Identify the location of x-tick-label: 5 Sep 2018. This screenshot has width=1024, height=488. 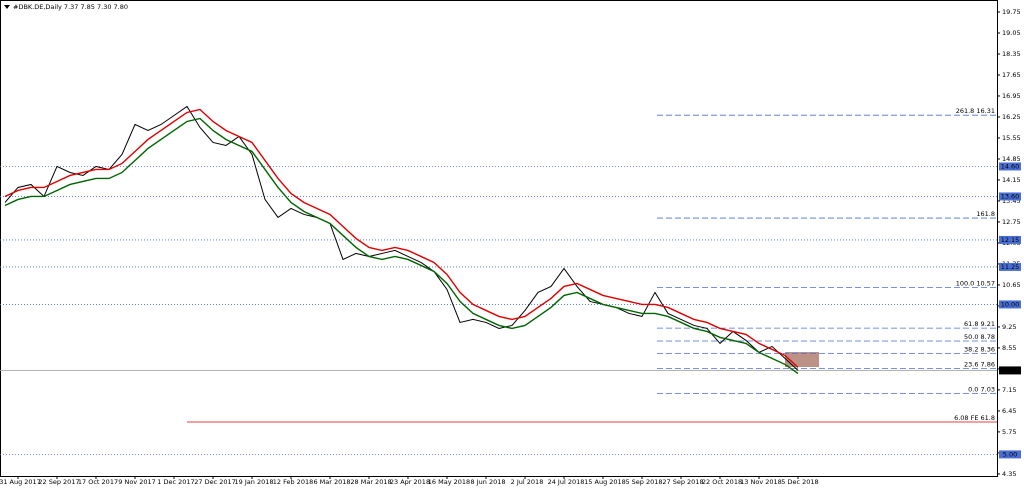
(643, 482).